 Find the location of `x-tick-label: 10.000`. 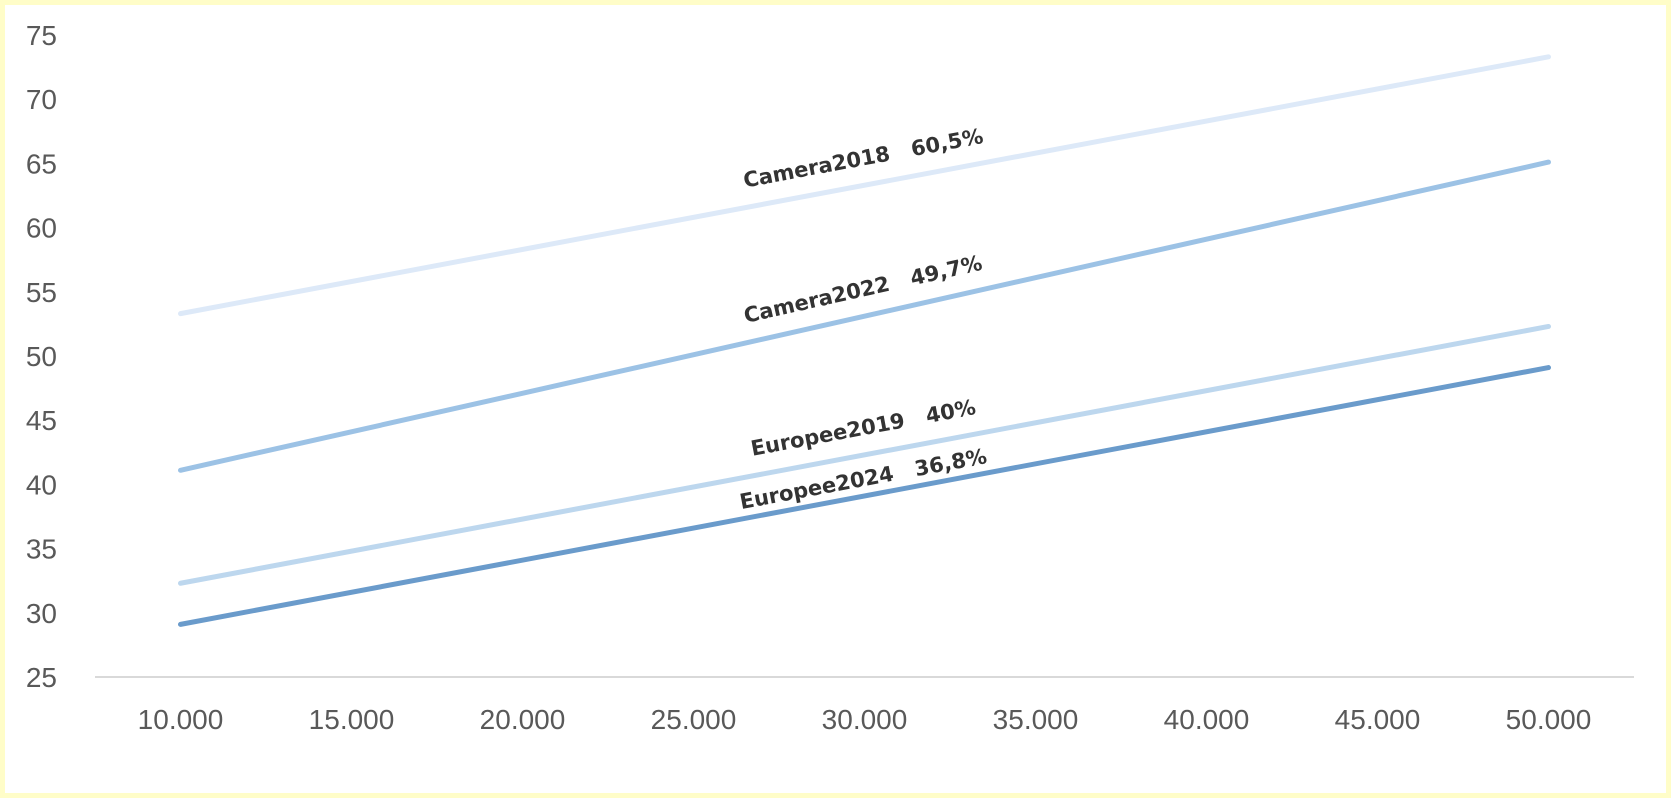

x-tick-label: 10.000 is located at coordinates (181, 719).